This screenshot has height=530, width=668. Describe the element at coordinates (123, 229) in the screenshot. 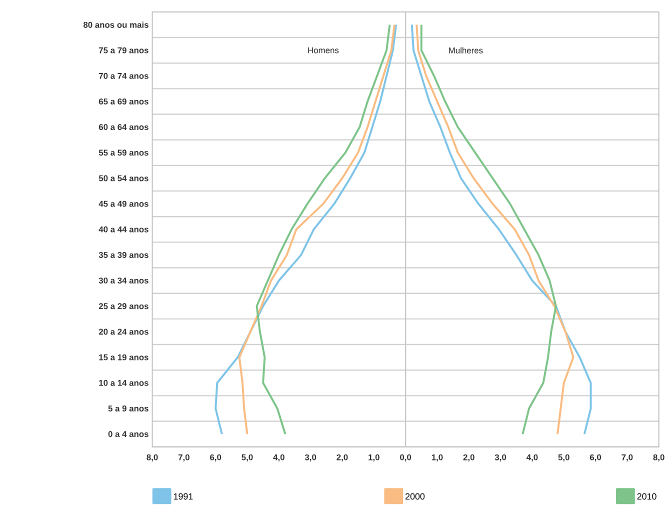

I see `y-tick-label: 40 a 44 anos` at that location.